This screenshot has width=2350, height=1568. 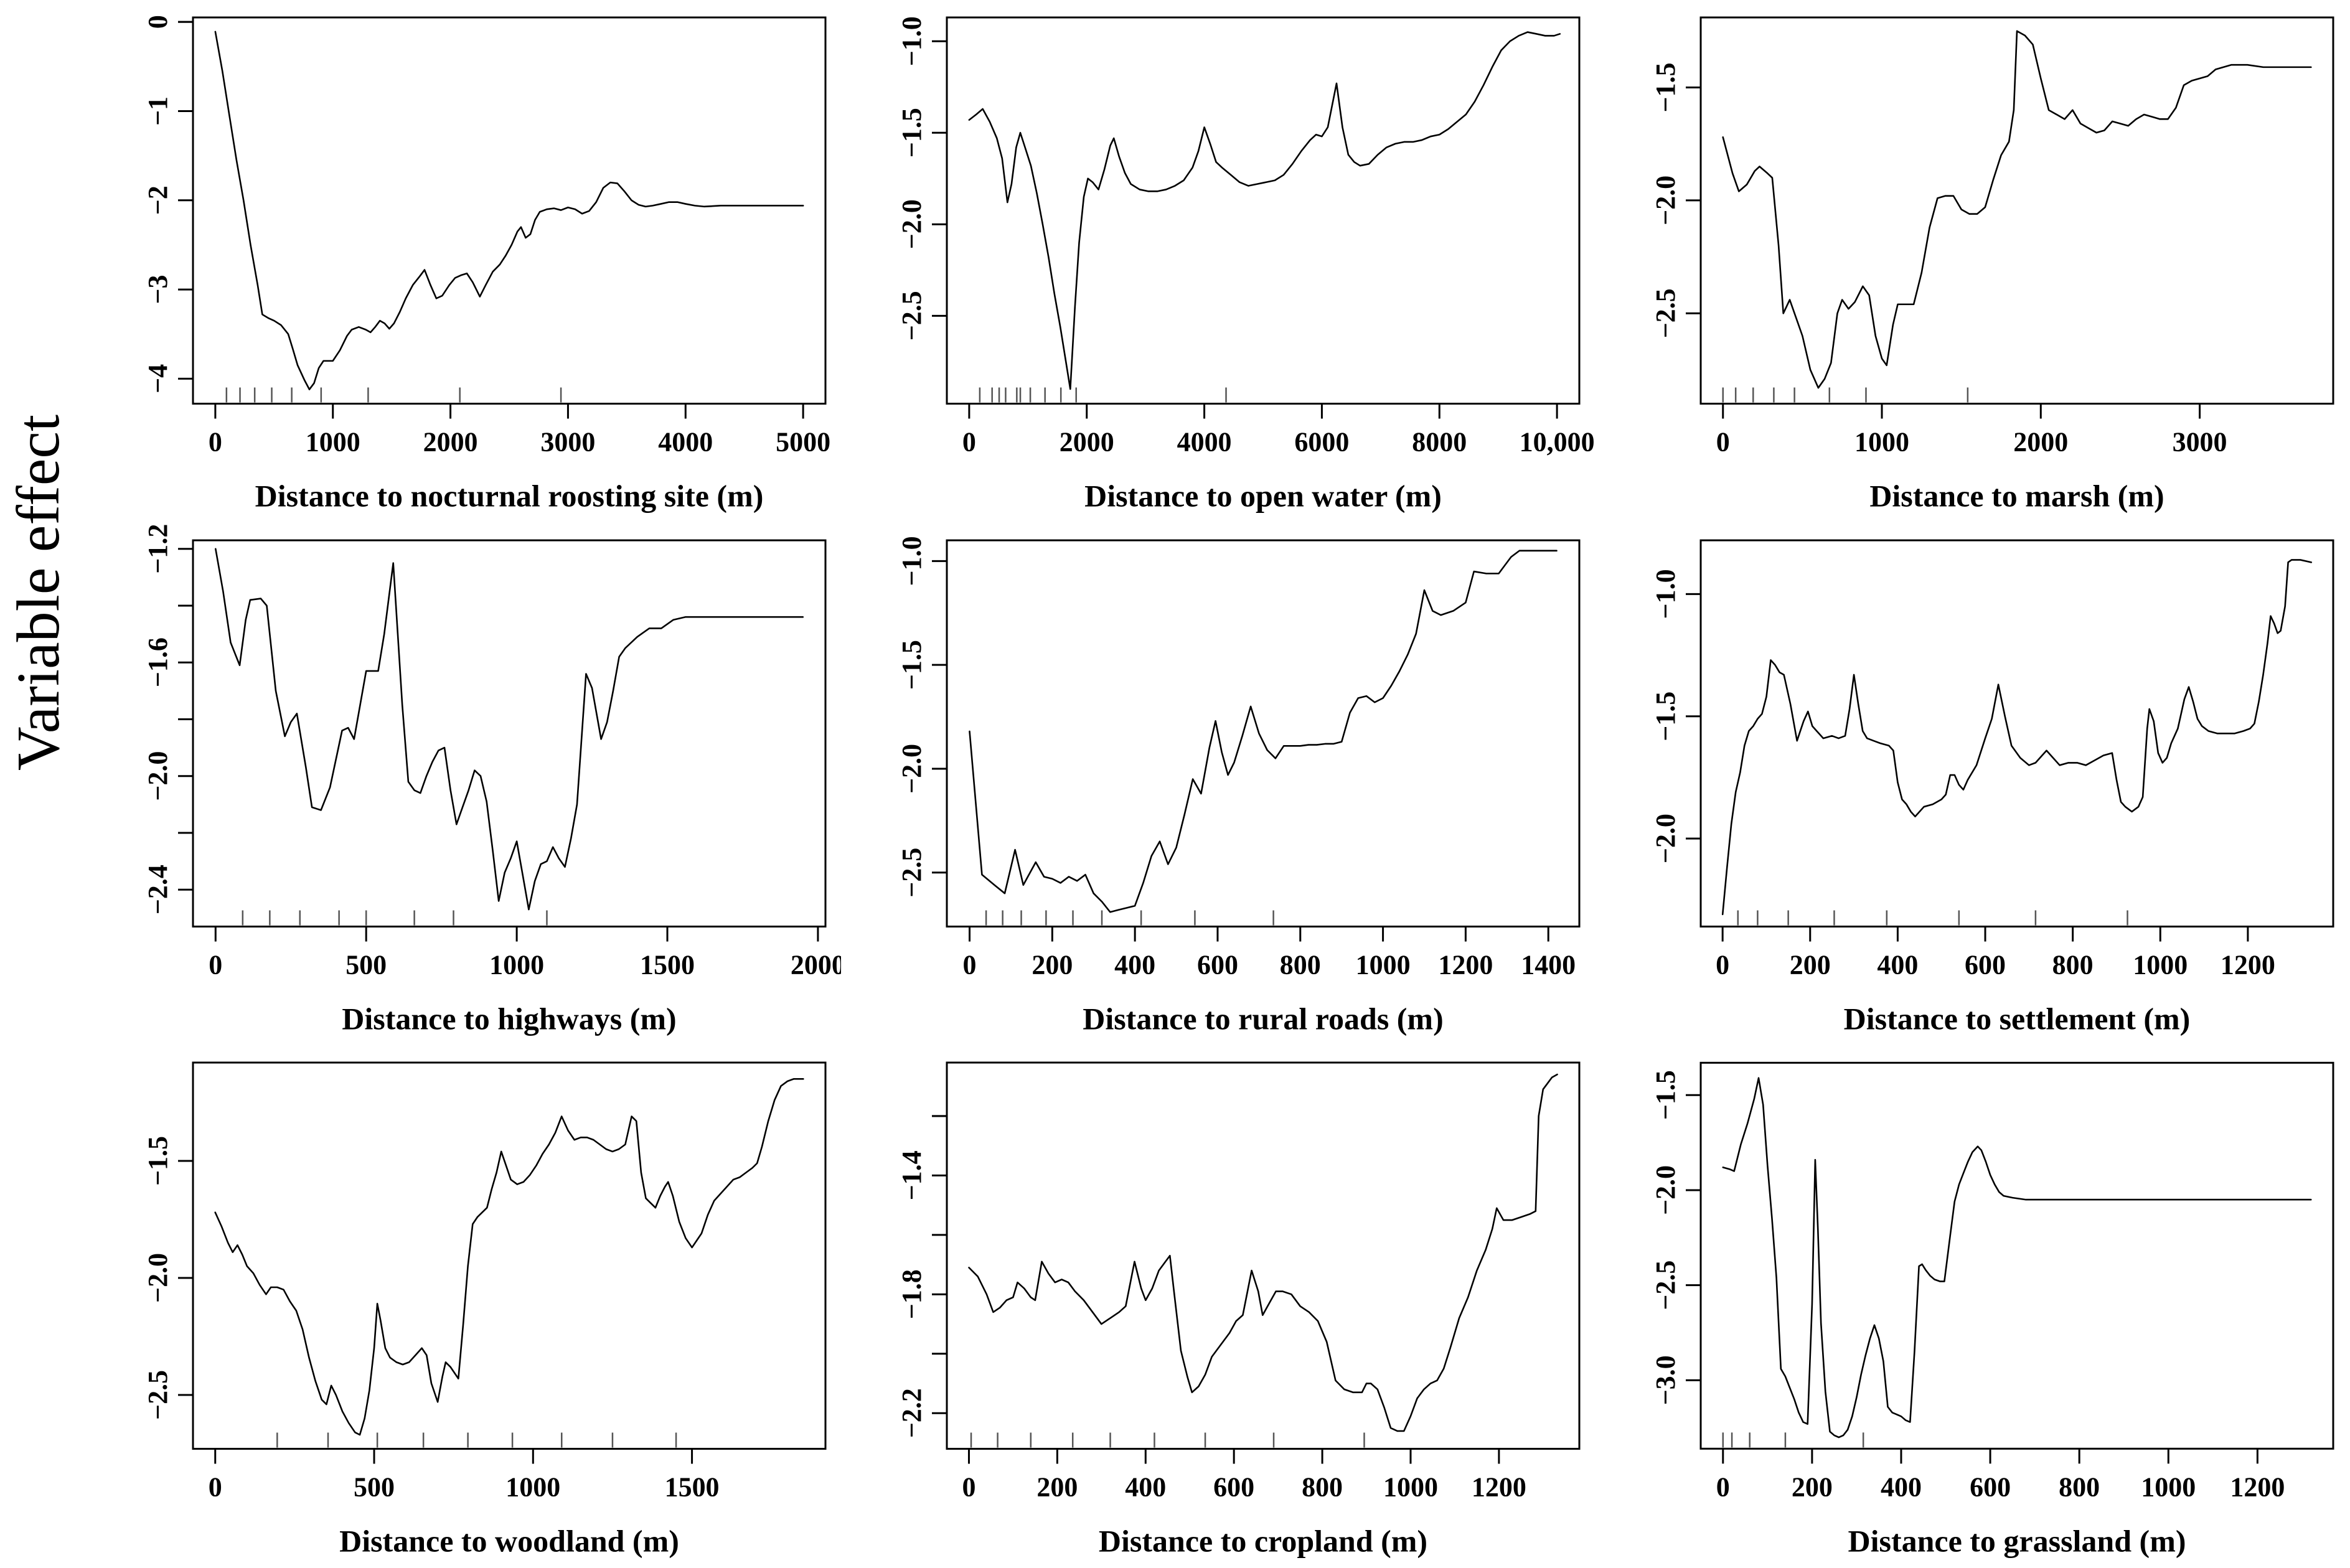 I want to click on svg-text: Distance to cropland (m), so click(x=1263, y=1541).